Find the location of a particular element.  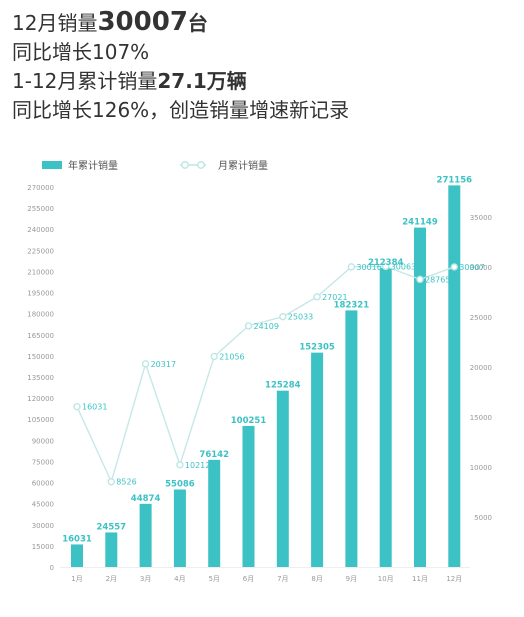

bar-value-label: 76142 is located at coordinates (214, 455).